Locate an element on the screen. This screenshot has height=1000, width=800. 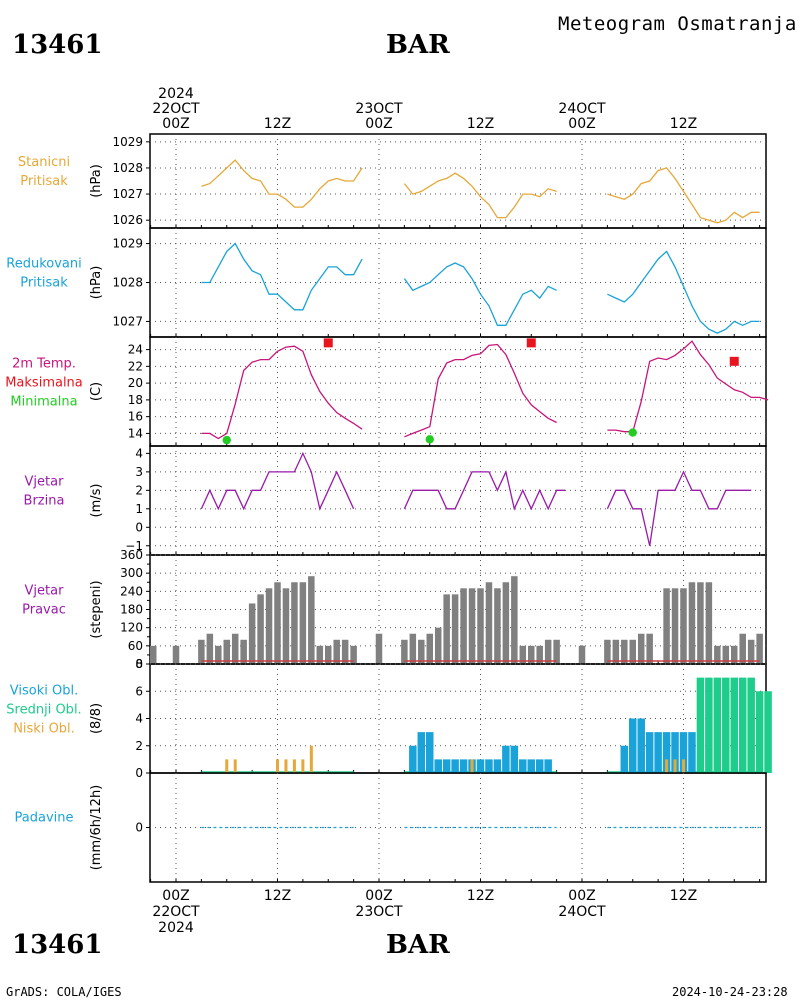
ytick-label-temperature-3: 20 is located at coordinates (135, 383).